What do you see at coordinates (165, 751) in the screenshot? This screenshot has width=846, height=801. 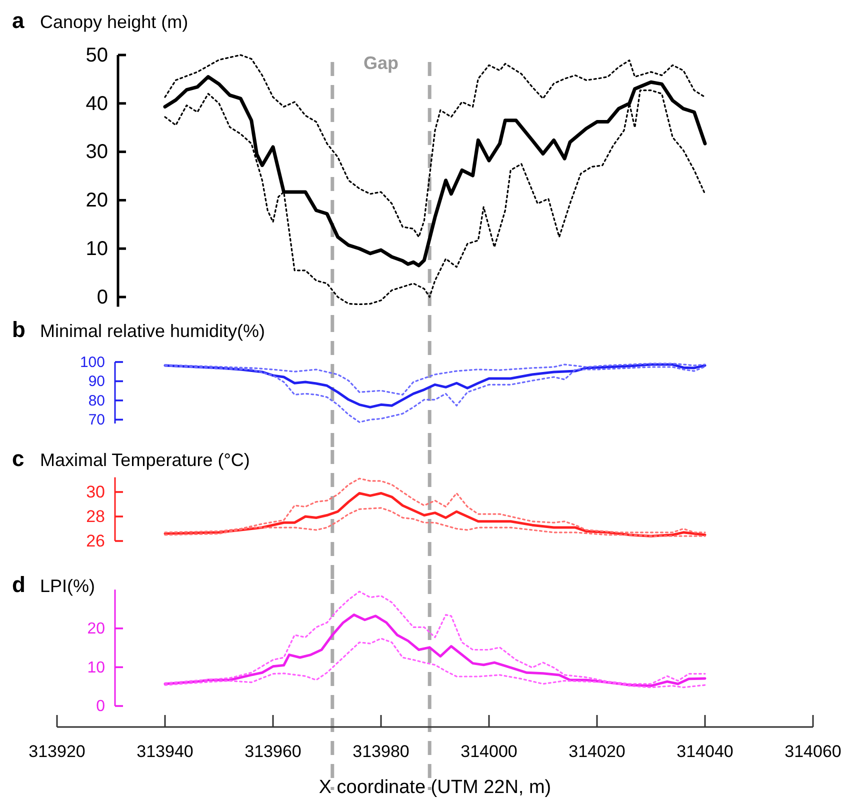 I see `x-tick-label: 313940` at bounding box center [165, 751].